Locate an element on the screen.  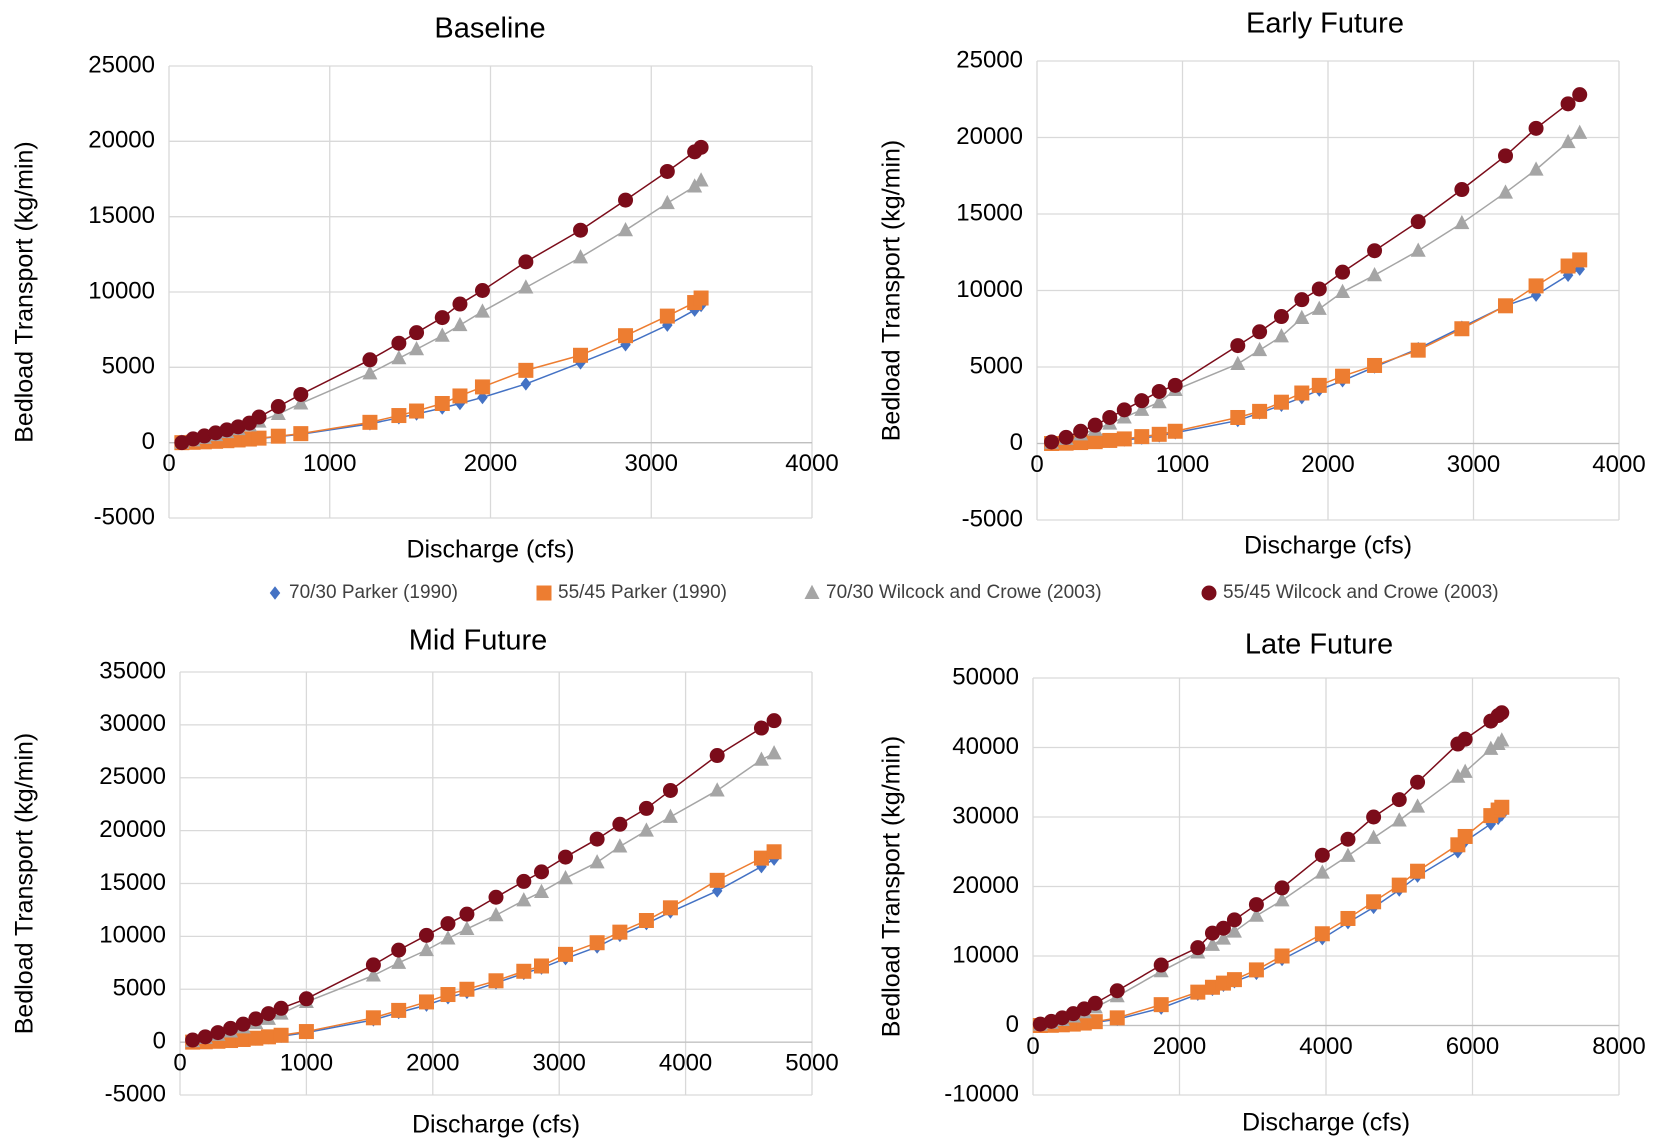
series-line is located at coordinates (1316, 268).